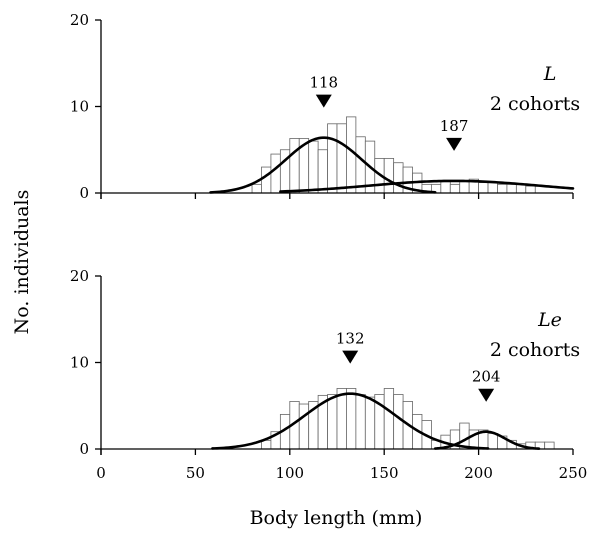  Describe the element at coordinates (454, 126) in the screenshot. I see `peak-label: 187` at that location.